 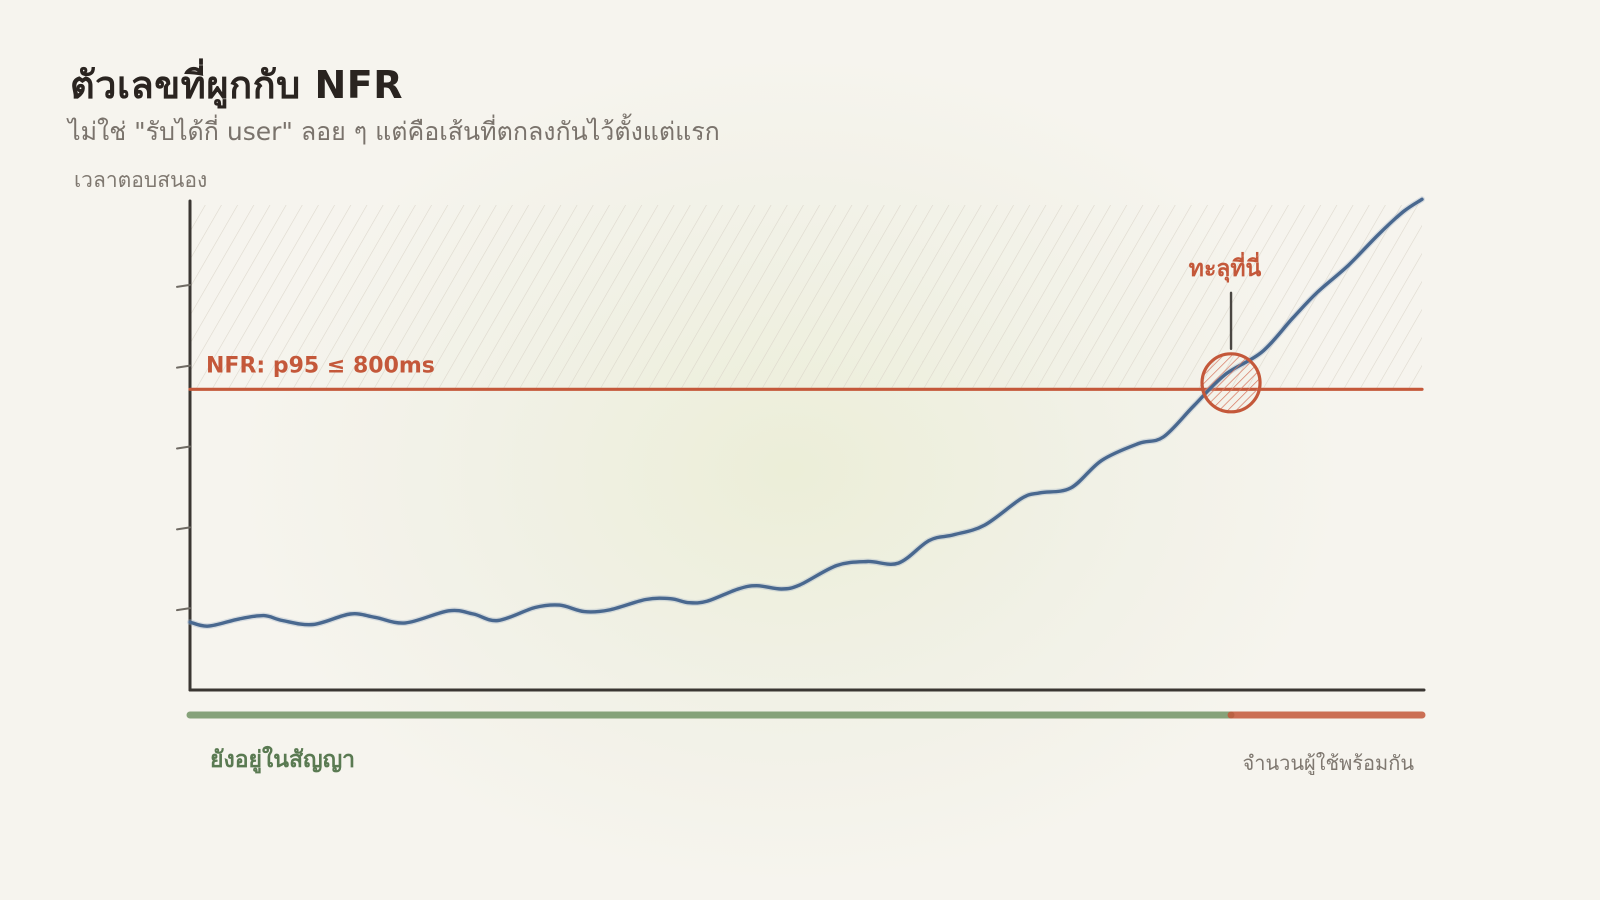 What do you see at coordinates (320, 365) in the screenshot?
I see `nfr-threshold-label: NFR: p95 ≤ 800ms` at bounding box center [320, 365].